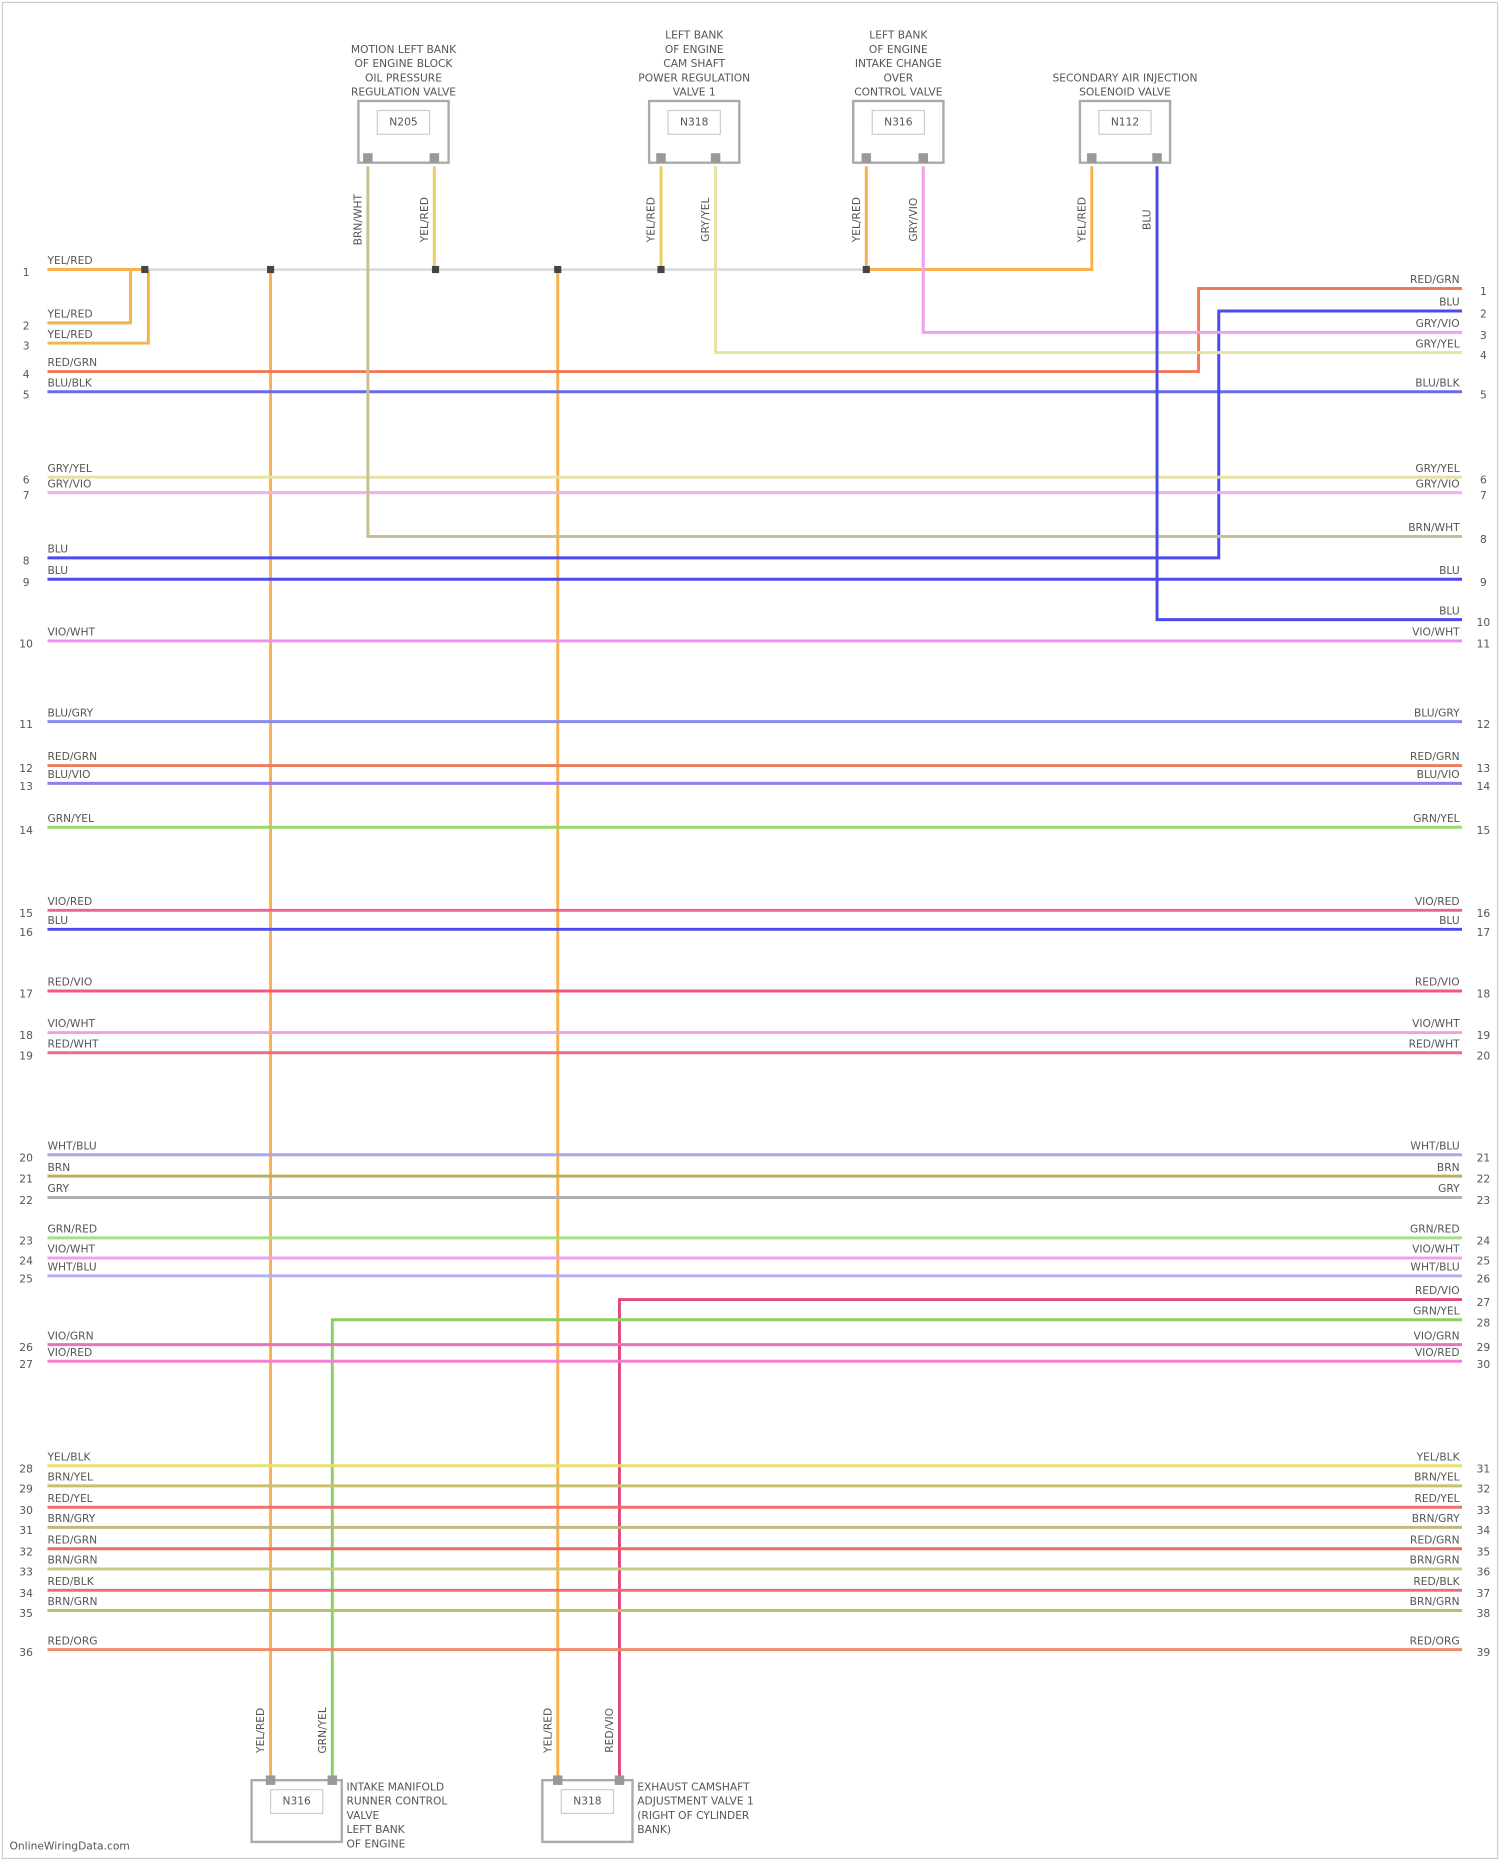 The width and height of the screenshot is (1500, 1865). I want to click on wire-label: BLU/VIO, so click(1438, 774).